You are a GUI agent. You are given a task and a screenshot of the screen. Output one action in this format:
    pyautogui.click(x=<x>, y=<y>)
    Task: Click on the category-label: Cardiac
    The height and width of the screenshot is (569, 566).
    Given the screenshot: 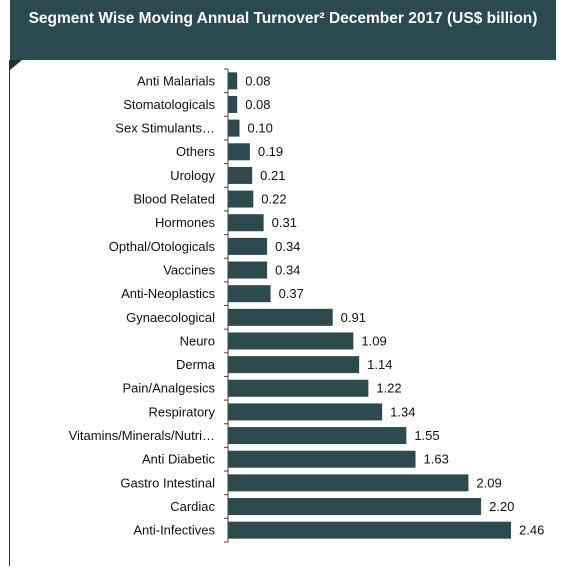 What is the action you would take?
    pyautogui.click(x=192, y=506)
    